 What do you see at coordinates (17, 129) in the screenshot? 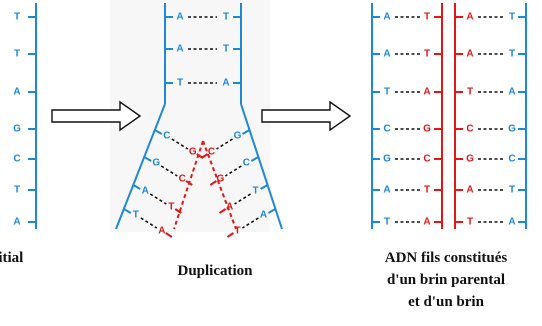
I see `left-base-G: G` at bounding box center [17, 129].